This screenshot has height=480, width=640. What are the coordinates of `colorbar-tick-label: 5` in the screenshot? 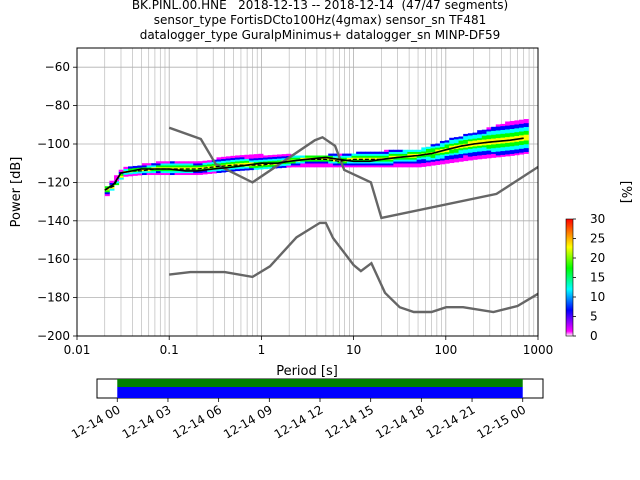 It's located at (594, 317).